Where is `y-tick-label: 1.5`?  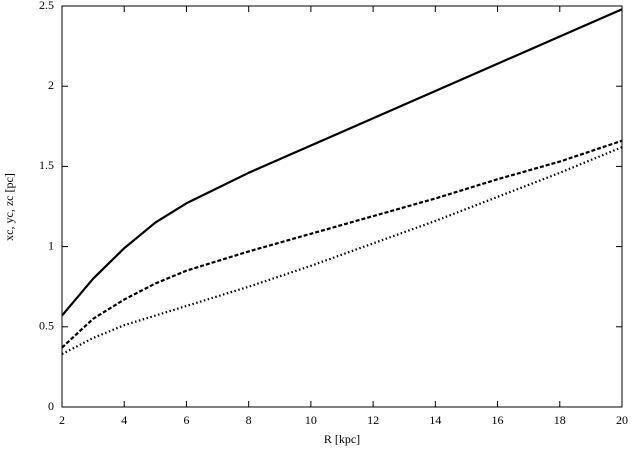
y-tick-label: 1.5 is located at coordinates (46, 165).